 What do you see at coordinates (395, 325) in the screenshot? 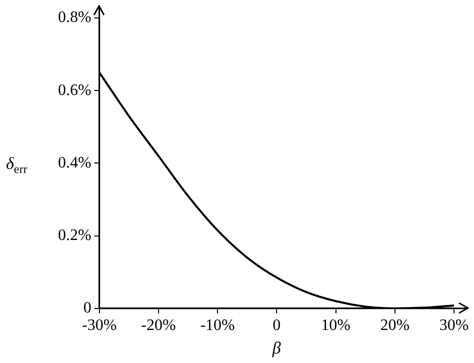
I see `x-tick-label: 20%` at bounding box center [395, 325].